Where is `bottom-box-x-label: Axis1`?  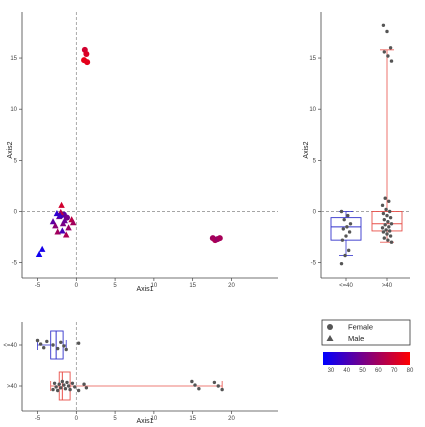 bottom-box-x-label: Axis1 is located at coordinates (144, 421).